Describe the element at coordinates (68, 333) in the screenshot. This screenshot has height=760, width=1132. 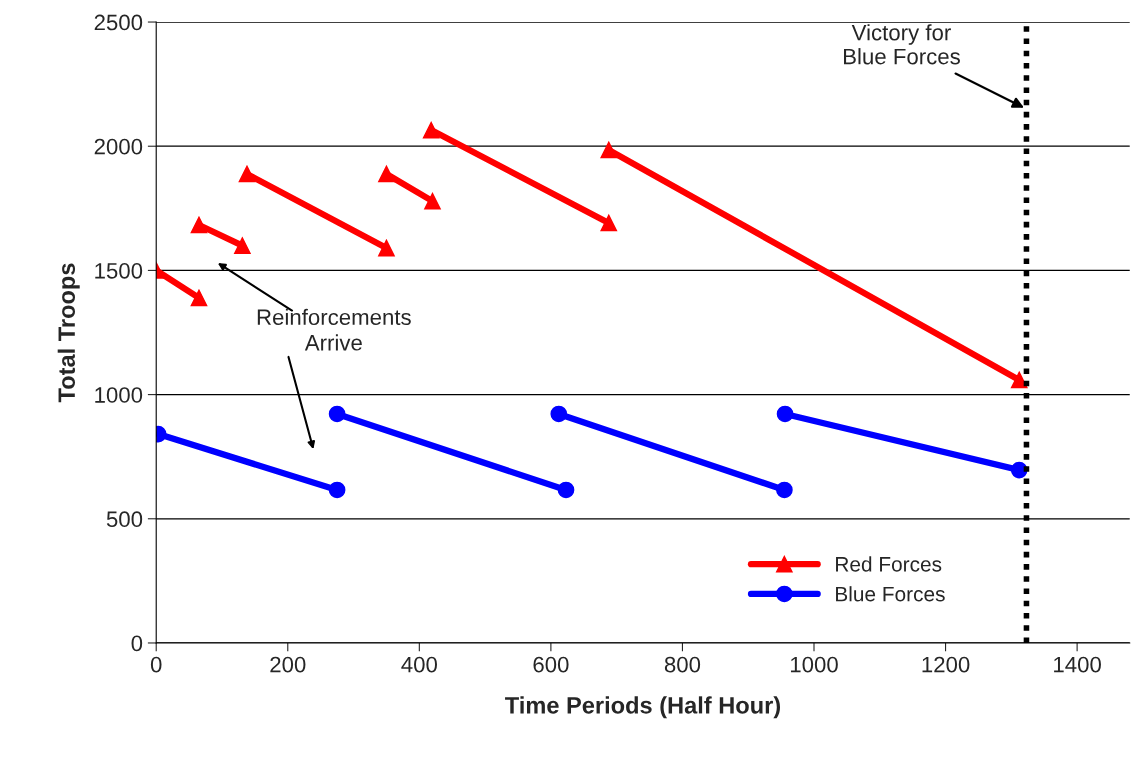
I see `y-axis-title: Total Troops` at that location.